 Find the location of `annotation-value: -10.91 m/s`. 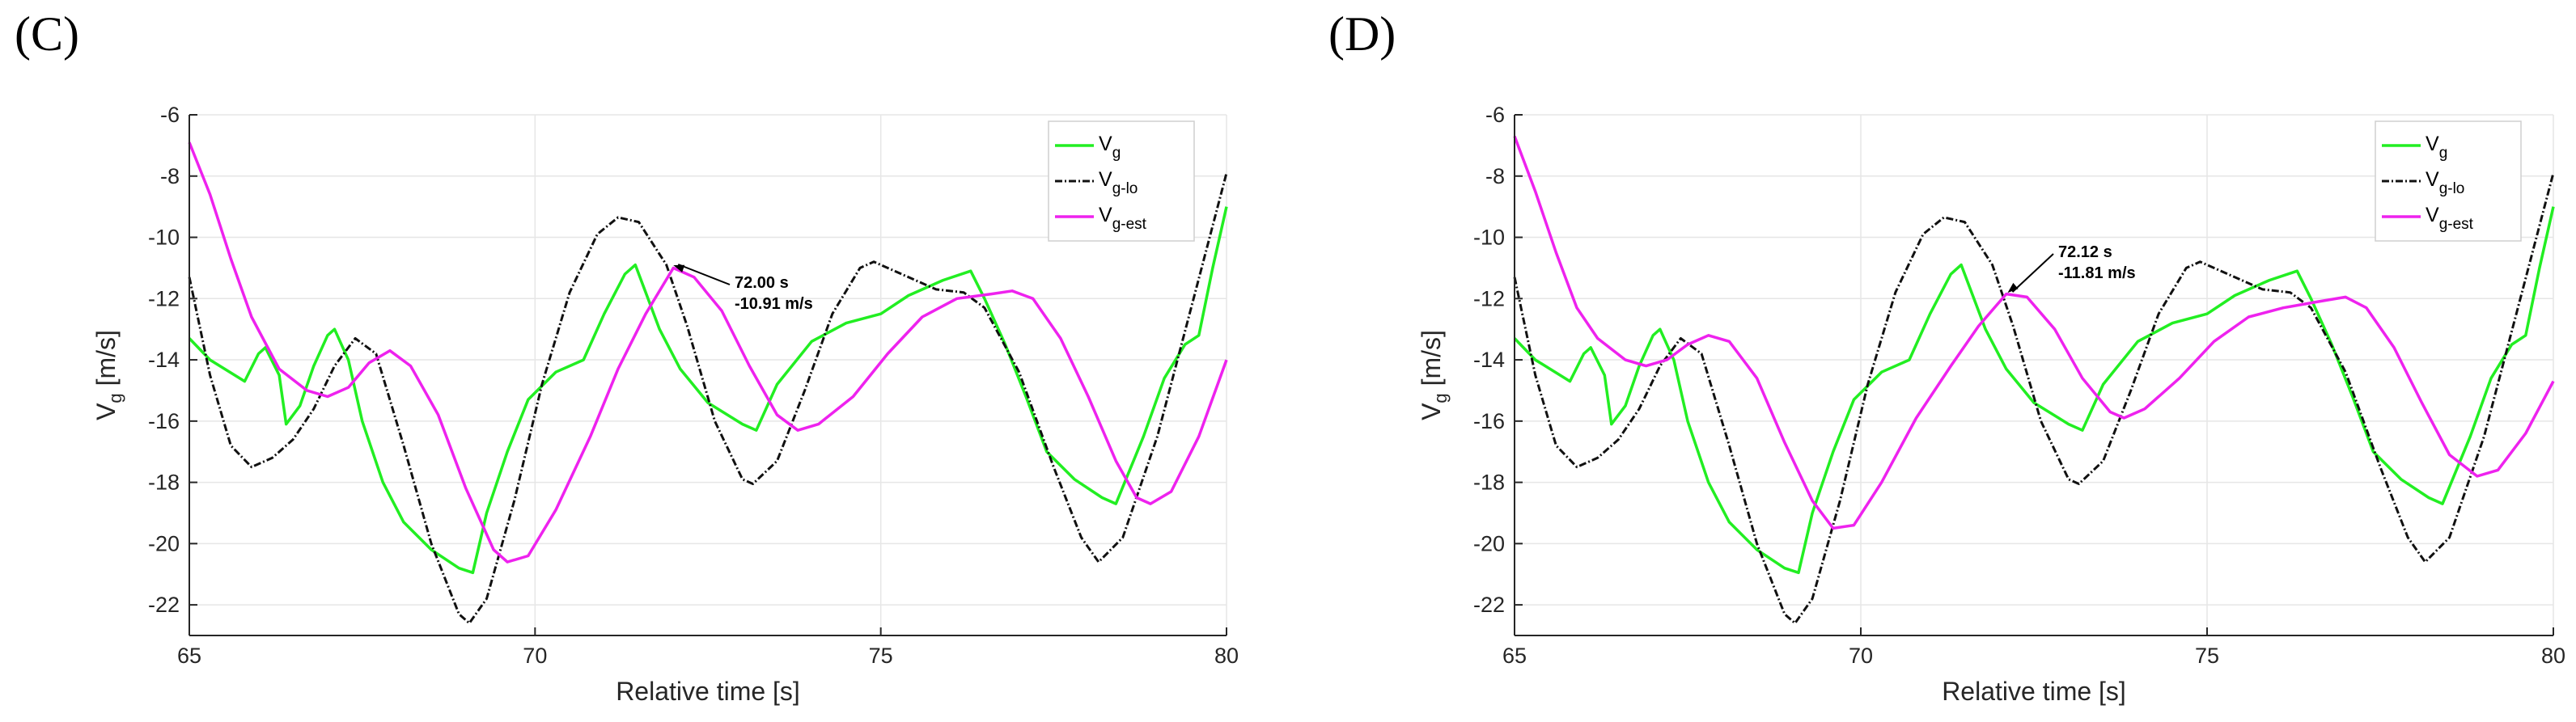

annotation-value: -10.91 m/s is located at coordinates (774, 304).